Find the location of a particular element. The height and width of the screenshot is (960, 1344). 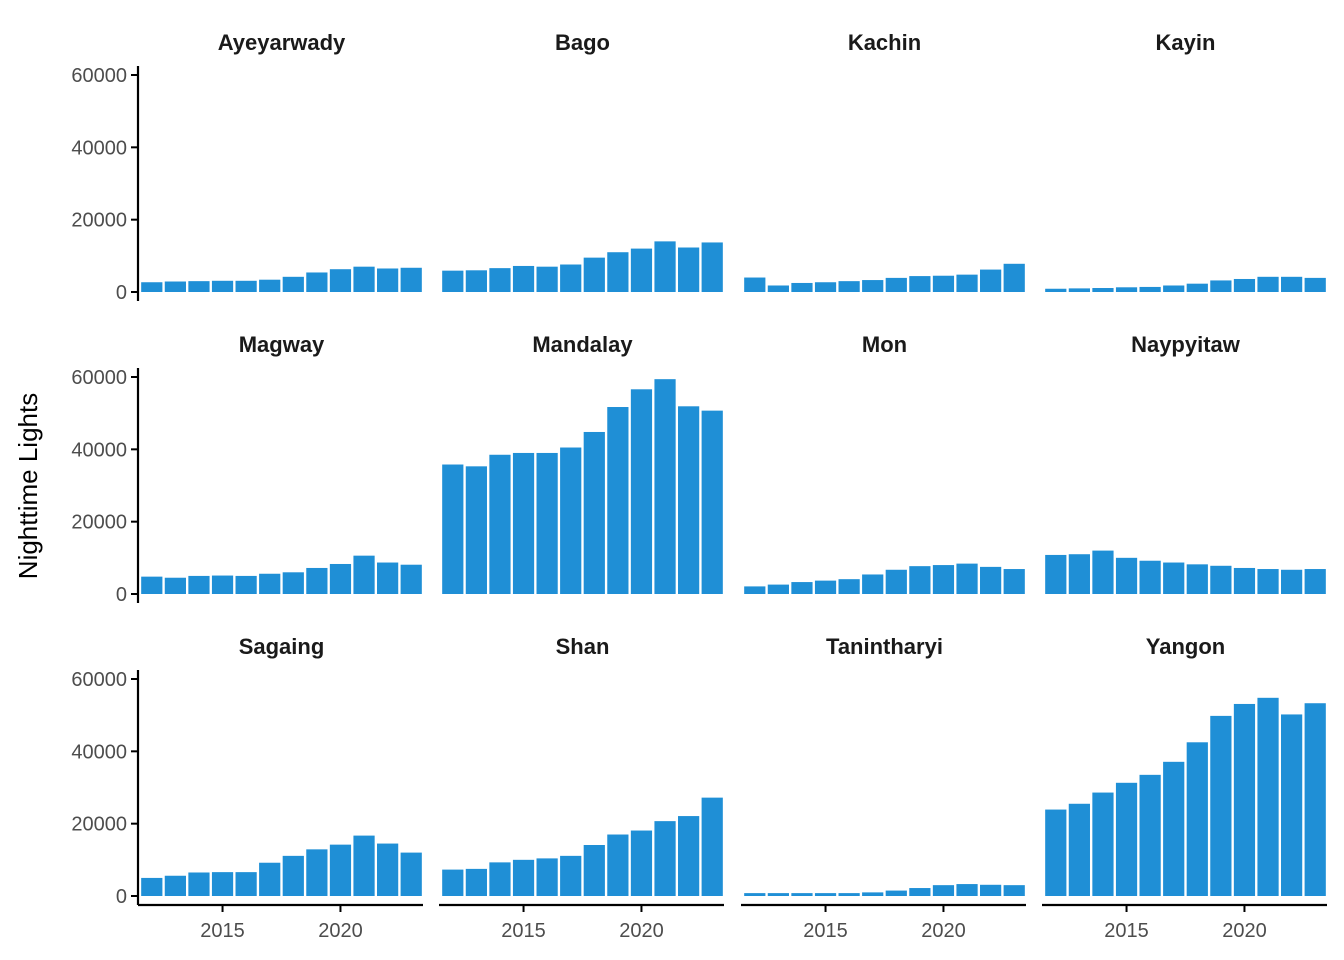

bar-kayin-2016 is located at coordinates (1150, 289).